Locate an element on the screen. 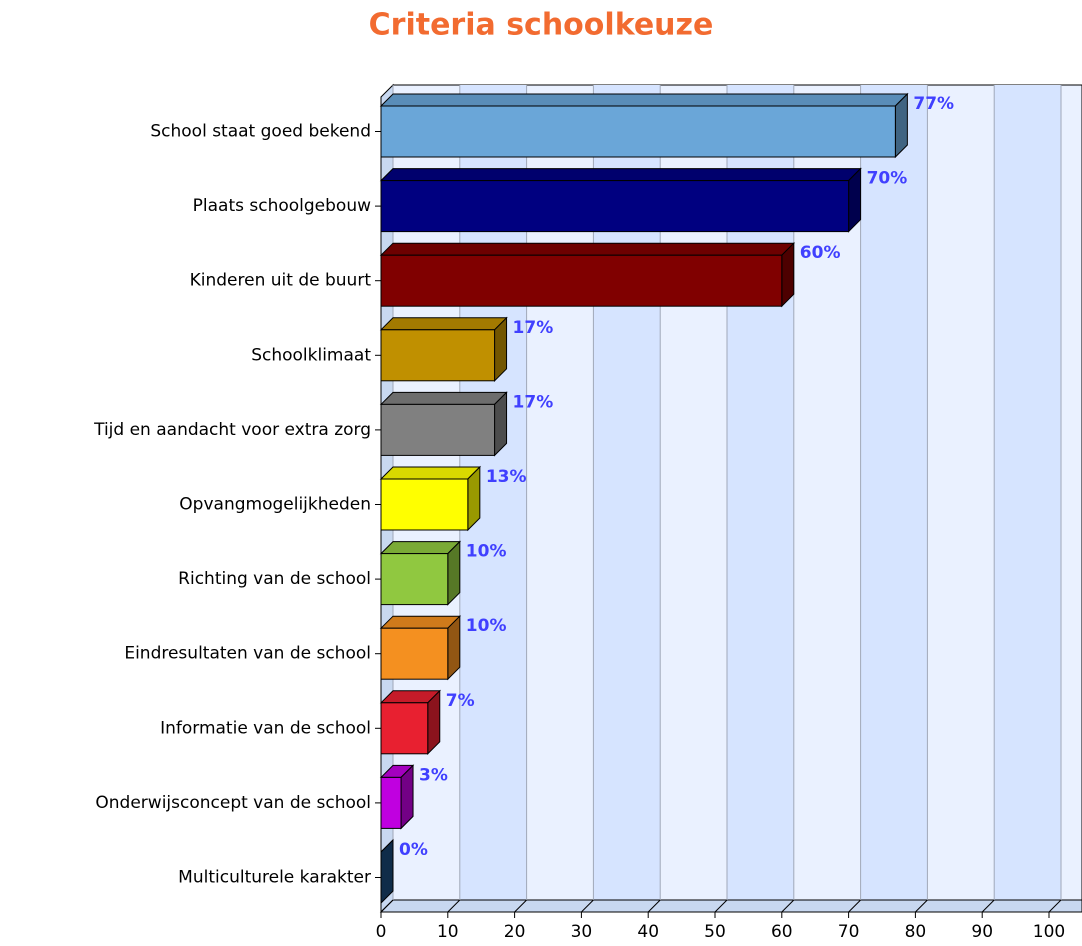 The image size is (1082, 946). category-label: Opvangmogelijkheden is located at coordinates (275, 505).